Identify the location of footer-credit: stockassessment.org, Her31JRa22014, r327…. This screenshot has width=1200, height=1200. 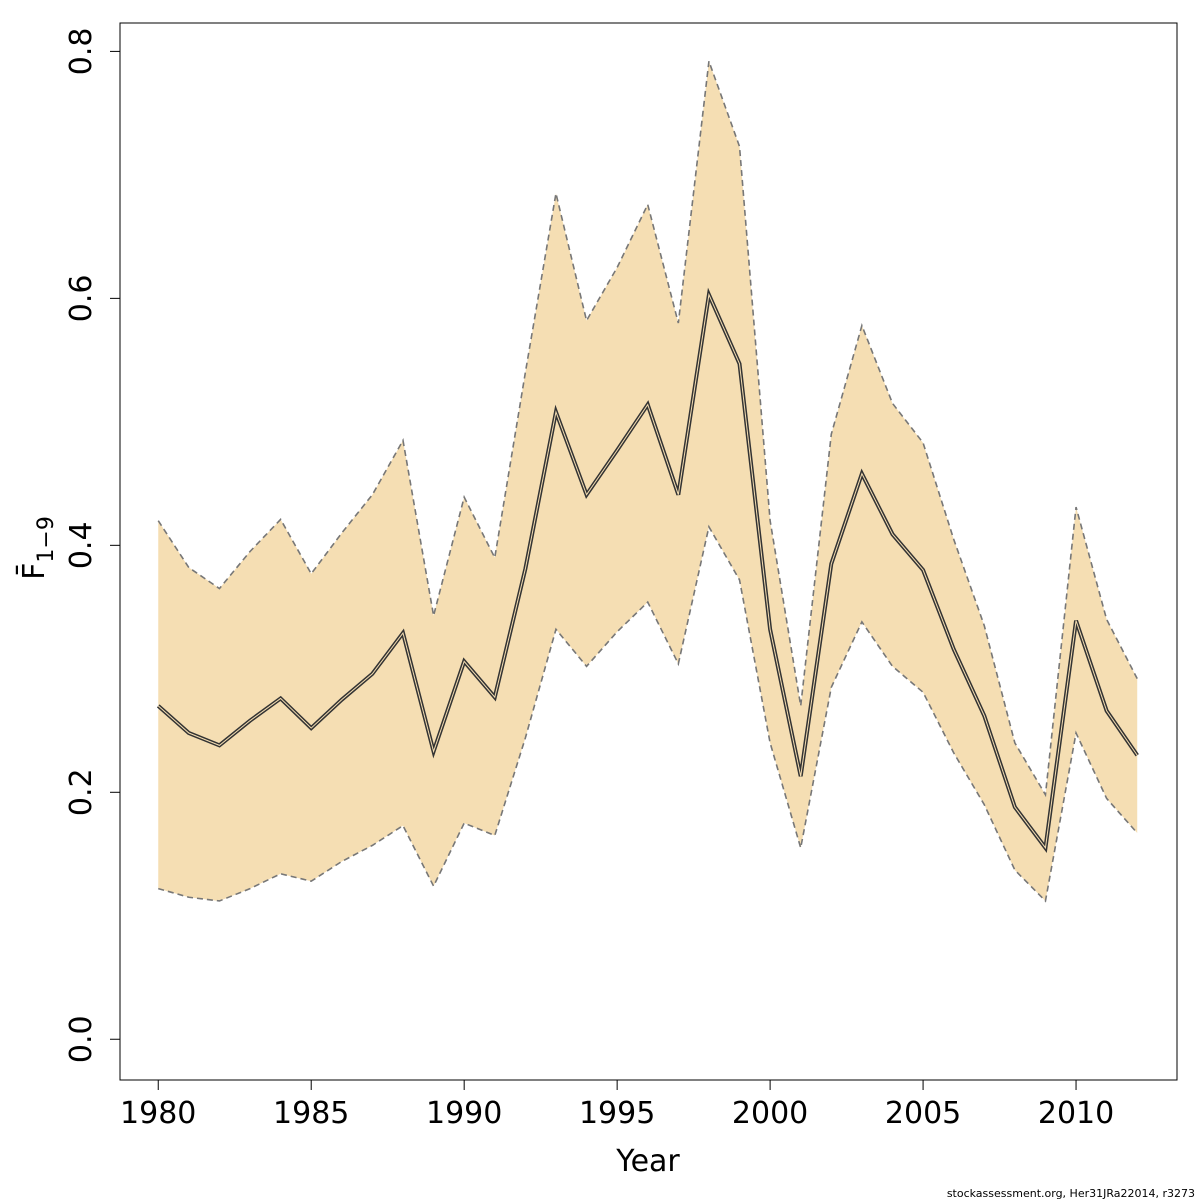
(1071, 1193).